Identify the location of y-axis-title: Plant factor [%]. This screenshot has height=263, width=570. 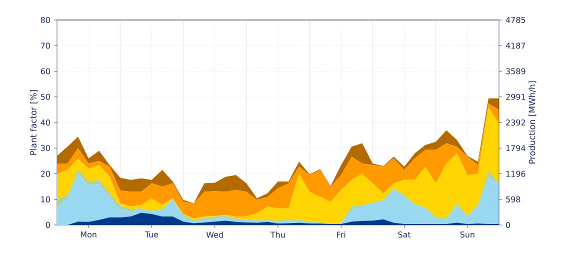
(34, 122).